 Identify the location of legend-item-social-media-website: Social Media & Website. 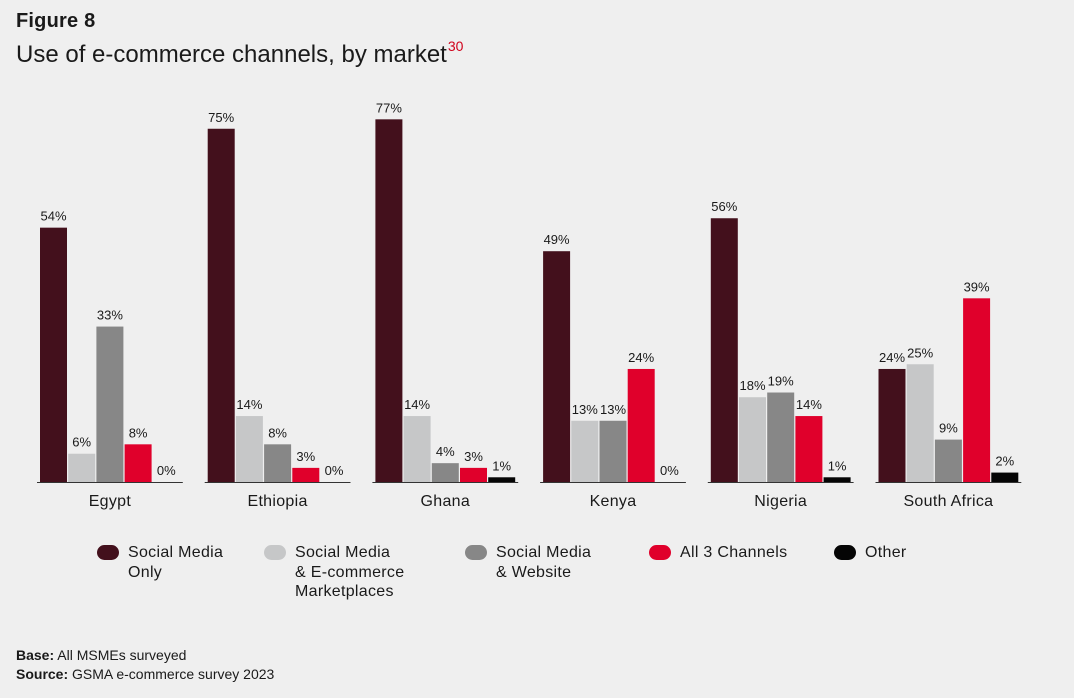
(528, 562).